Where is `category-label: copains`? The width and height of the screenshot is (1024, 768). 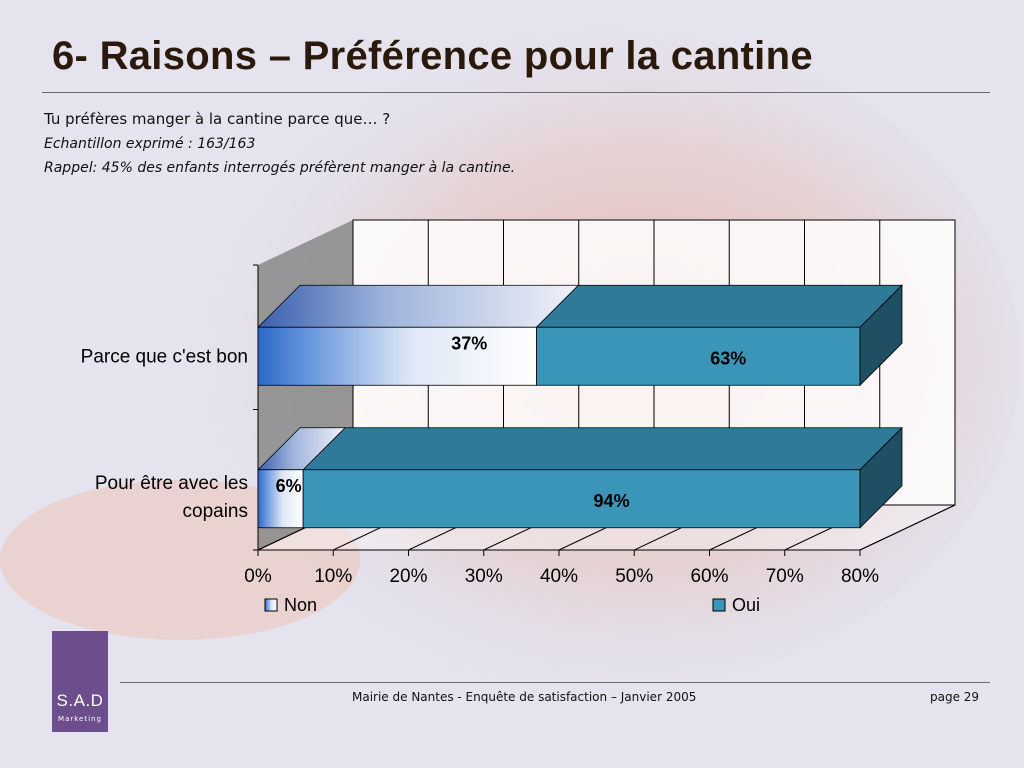 category-label: copains is located at coordinates (216, 511).